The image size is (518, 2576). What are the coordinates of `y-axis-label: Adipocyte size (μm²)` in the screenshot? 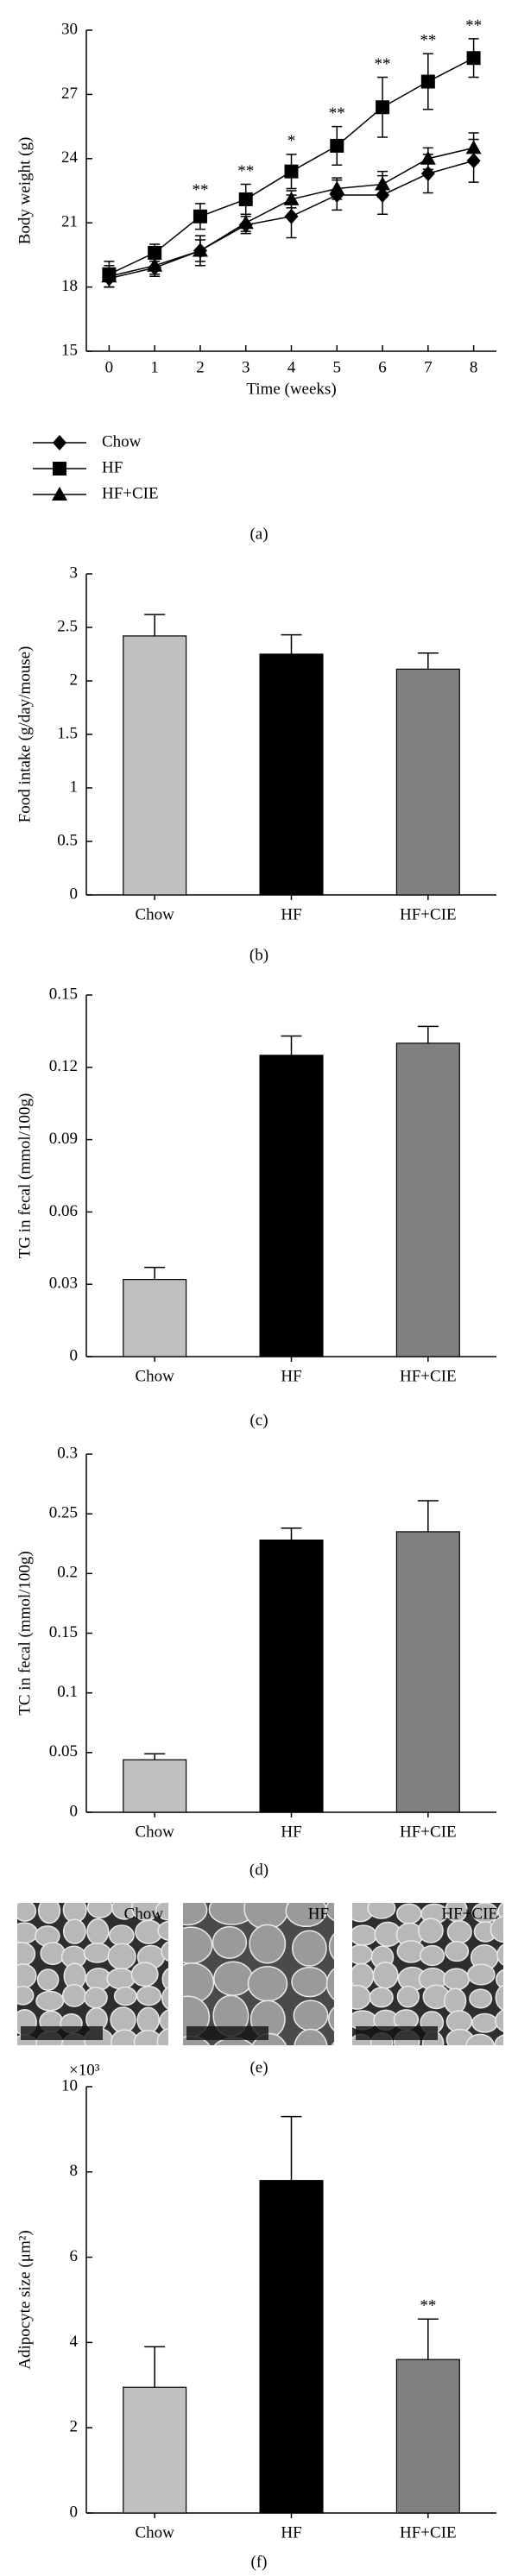 It's located at (25, 2300).